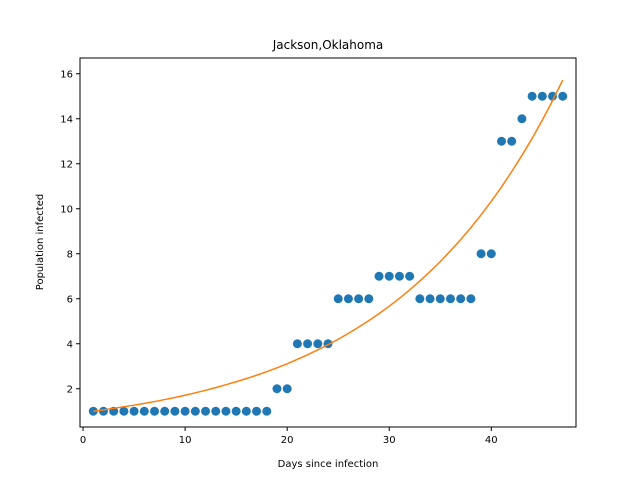  I want to click on x-axis: 0 10 20 30 40, so click(289, 436).